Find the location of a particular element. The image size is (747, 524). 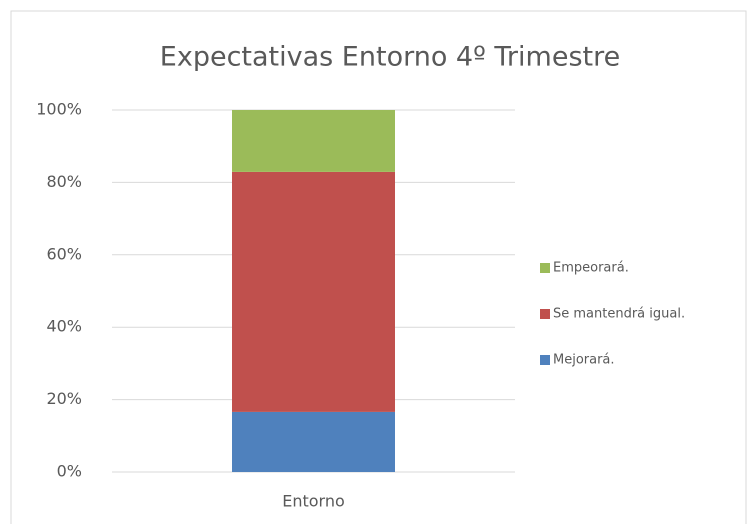

legend-label: Empeorará. is located at coordinates (591, 268).